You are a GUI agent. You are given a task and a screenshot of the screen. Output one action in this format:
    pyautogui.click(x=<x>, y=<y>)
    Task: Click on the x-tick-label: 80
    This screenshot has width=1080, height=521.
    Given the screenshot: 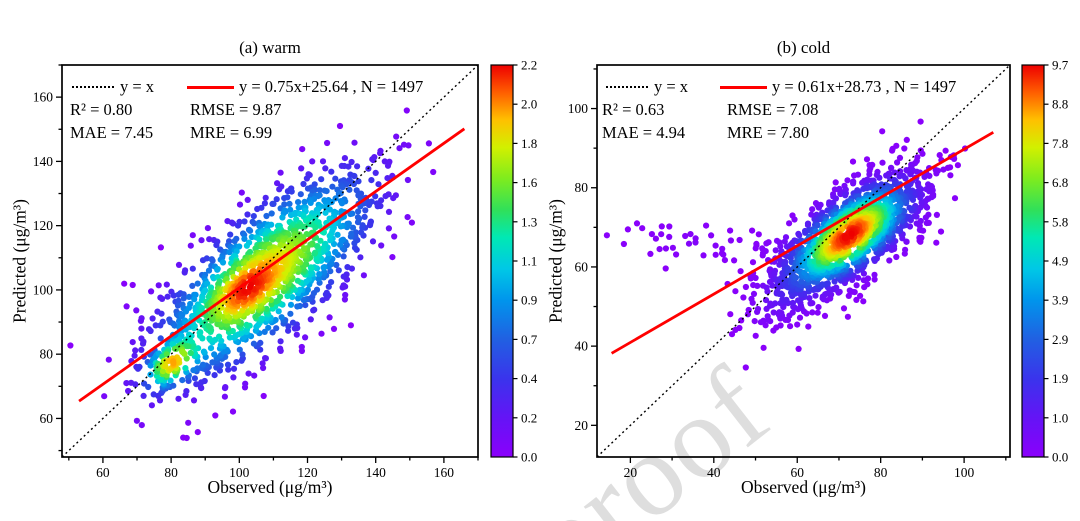 What is the action you would take?
    pyautogui.click(x=171, y=472)
    